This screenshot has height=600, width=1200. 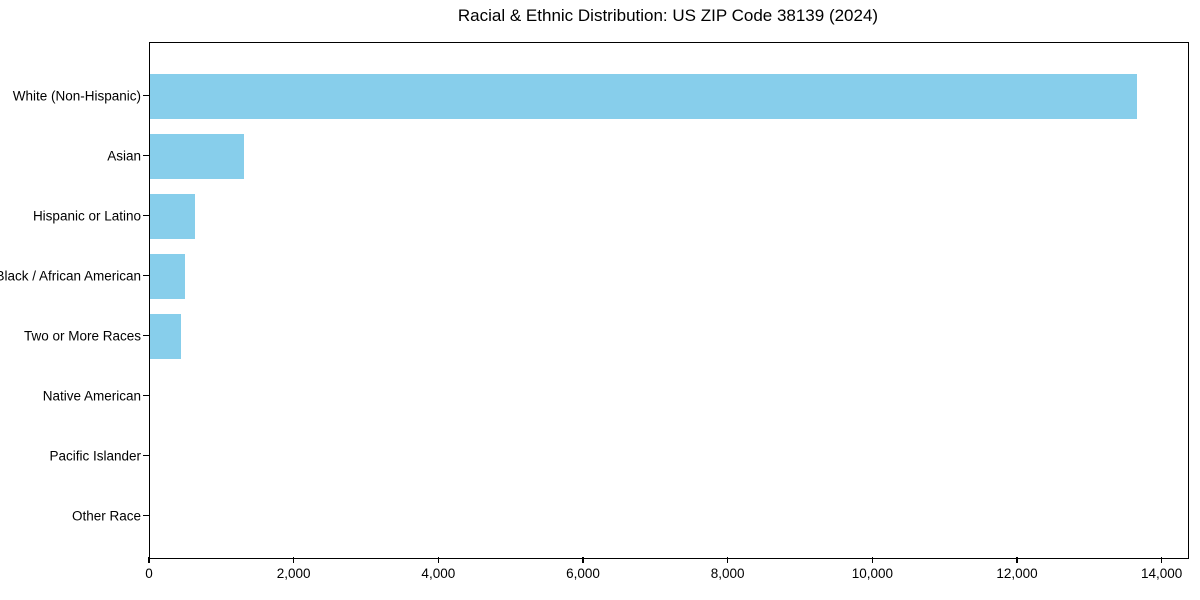 I want to click on bar-asian, so click(x=197, y=156).